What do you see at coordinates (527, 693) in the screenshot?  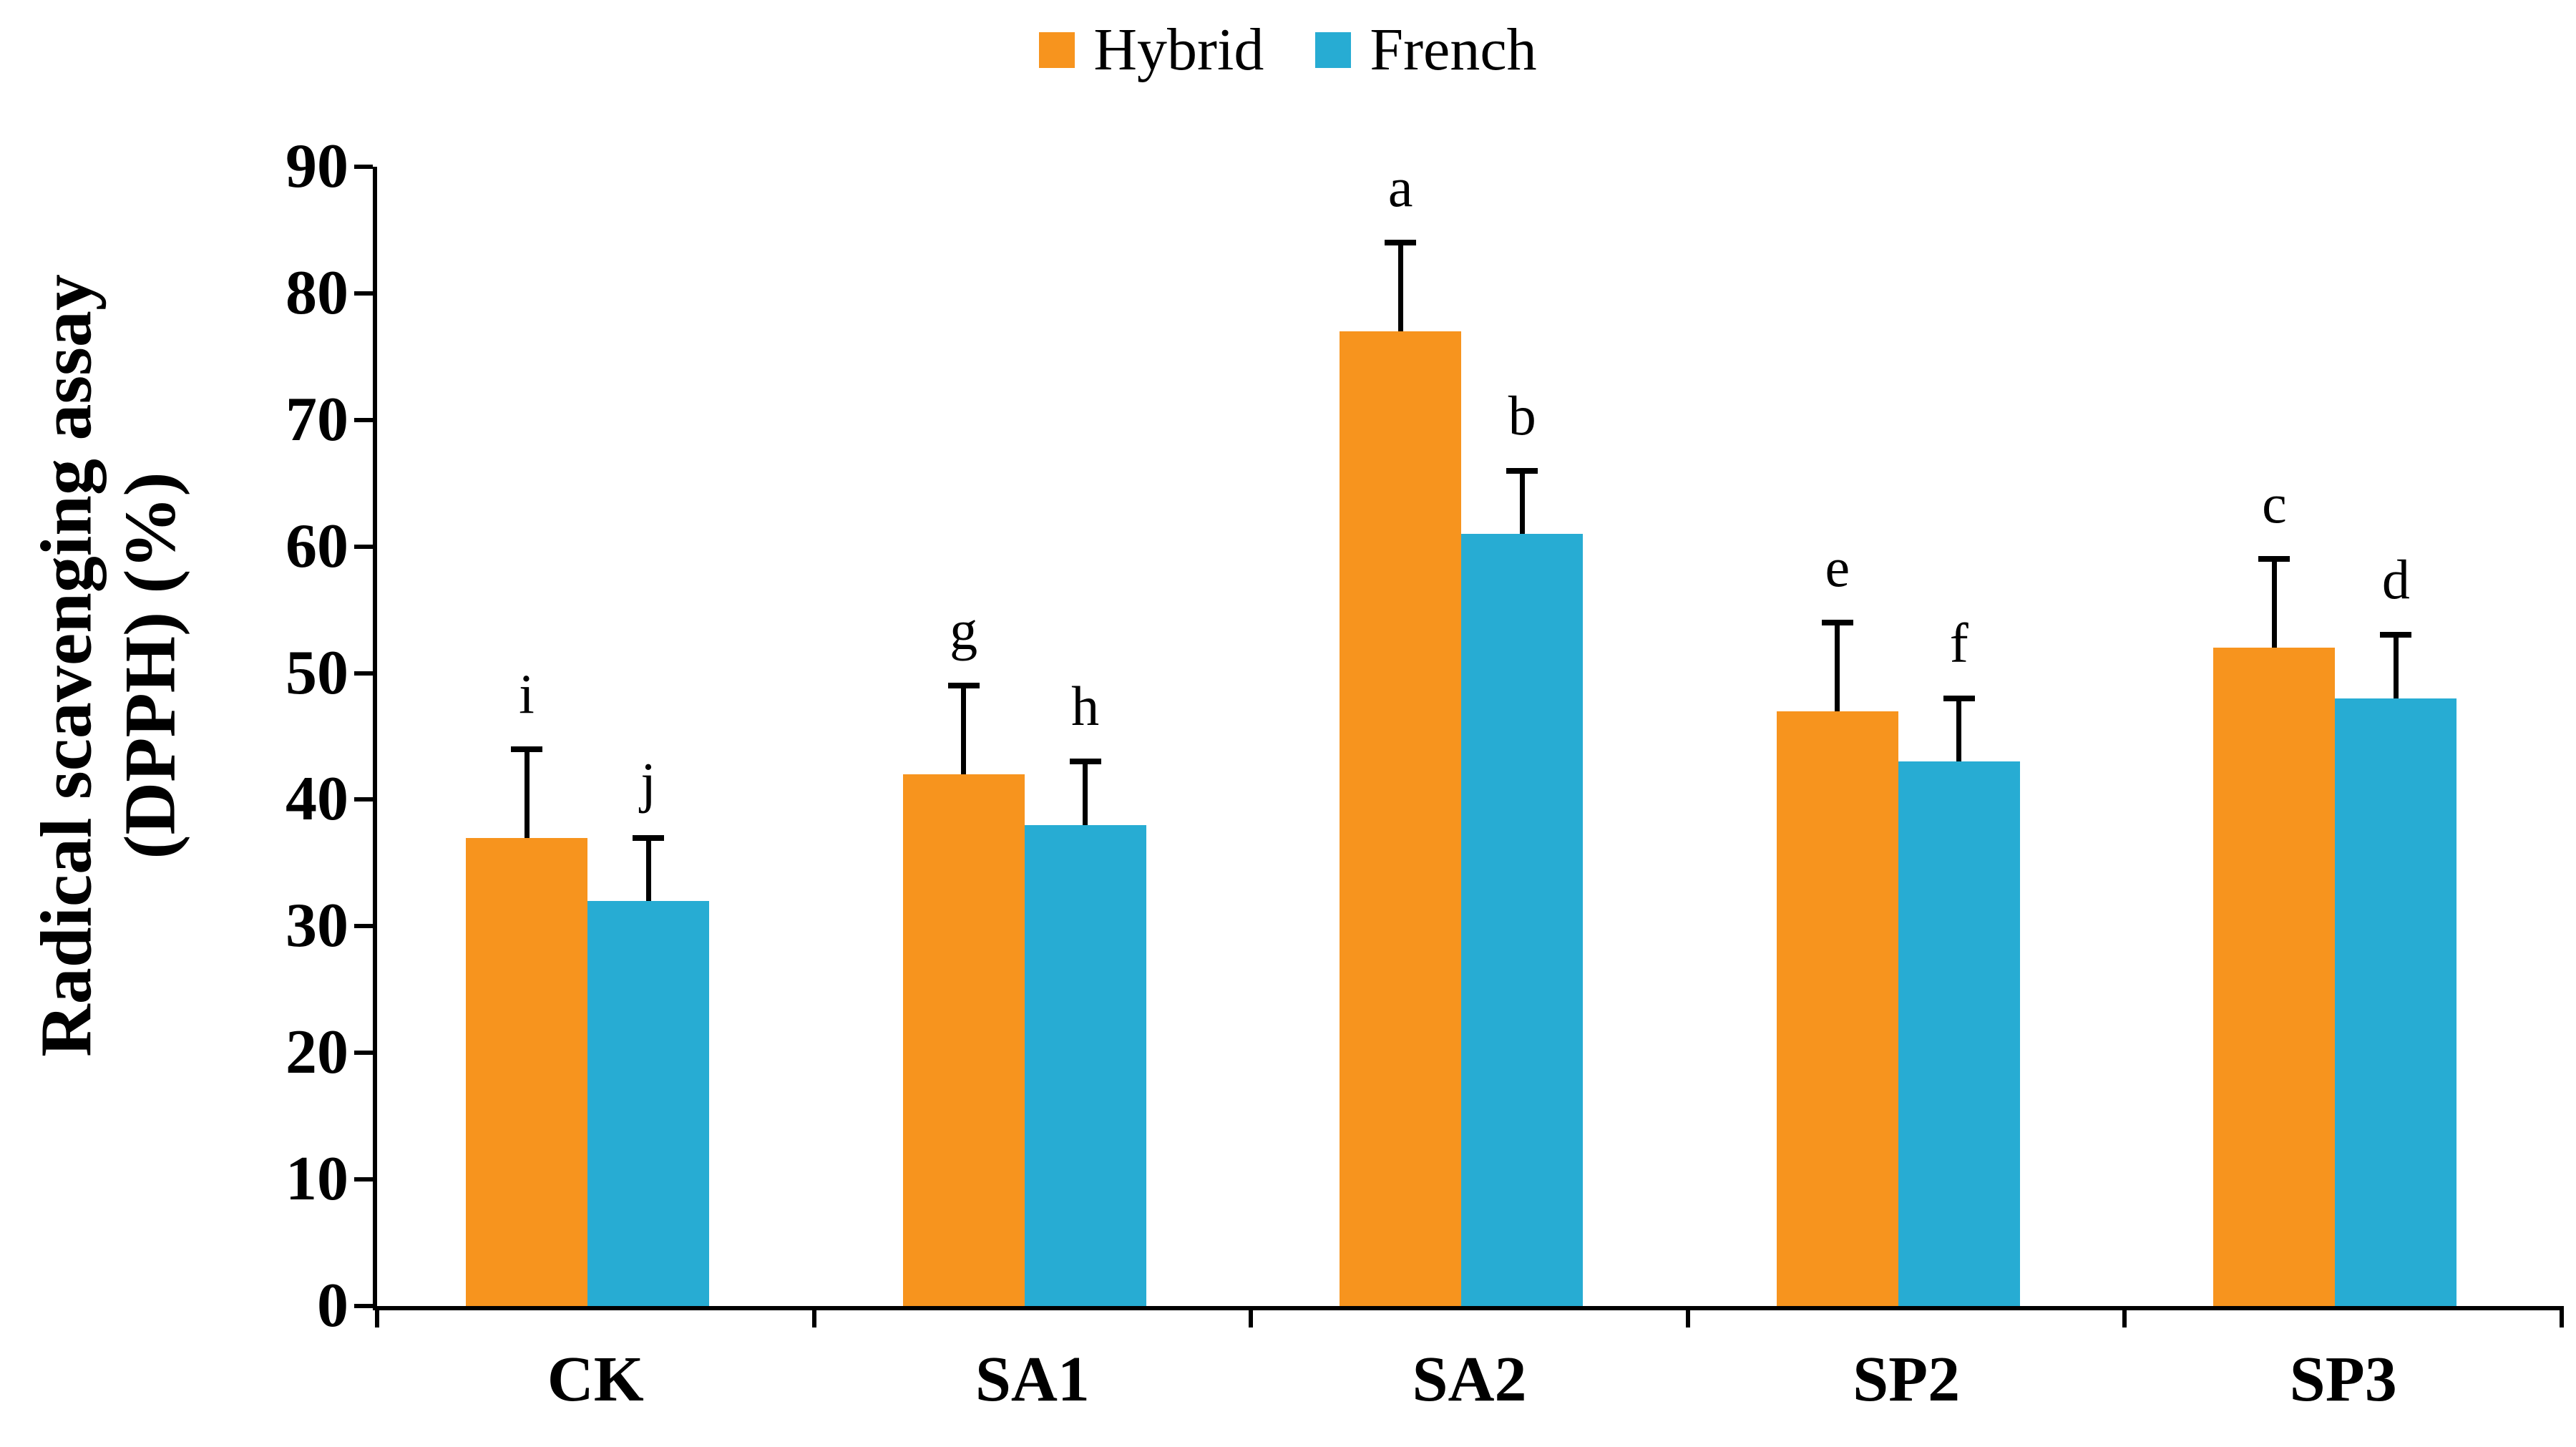 I see `sig-letter-i: i` at bounding box center [527, 693].